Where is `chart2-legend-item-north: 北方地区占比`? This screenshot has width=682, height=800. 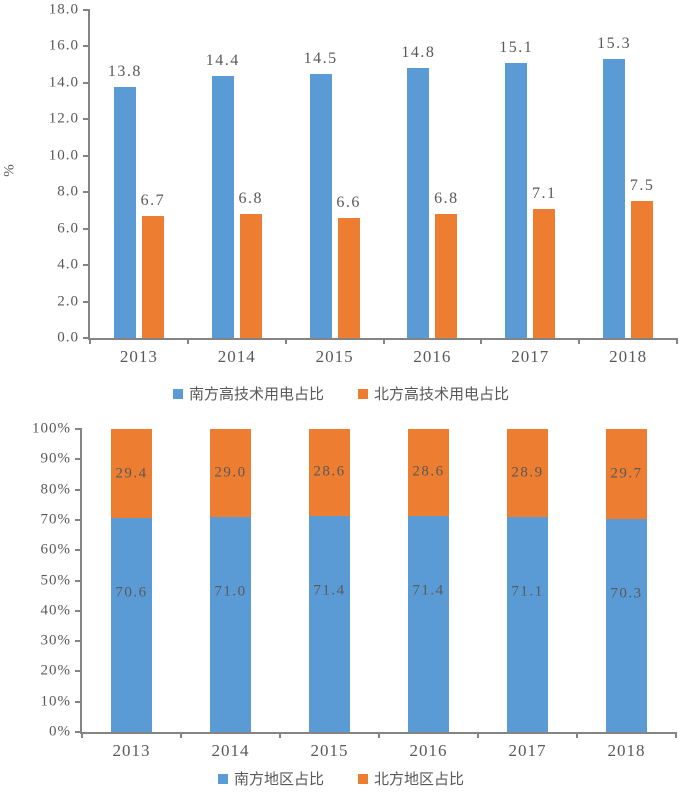 chart2-legend-item-north: 北方地区占比 is located at coordinates (411, 778).